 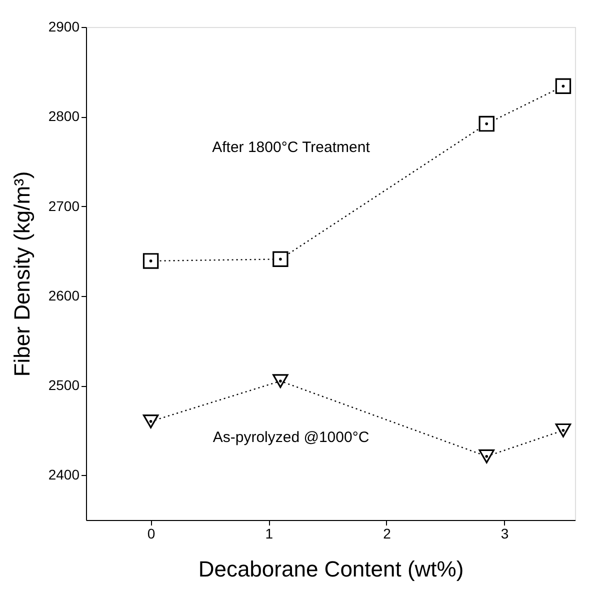 I want to click on y-tick-label: 2800, so click(x=64, y=116).